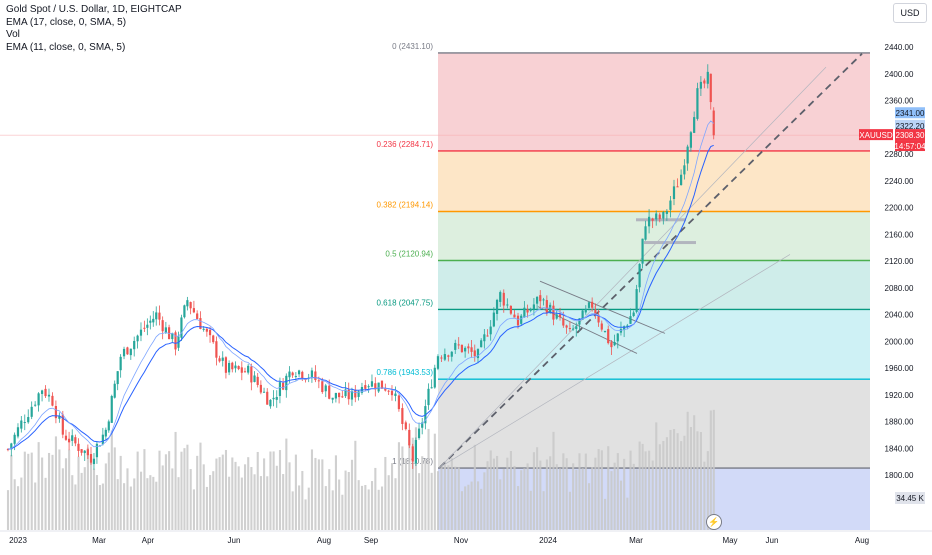 This screenshot has width=932, height=555. What do you see at coordinates (66, 47) in the screenshot?
I see `ema11-legend: EMA (11, close, 0, SMA, 5)` at bounding box center [66, 47].